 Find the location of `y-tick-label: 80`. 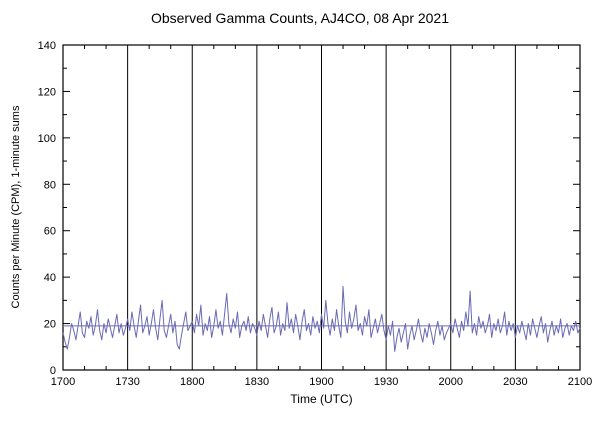

y-tick-label: 80 is located at coordinates (50, 185).